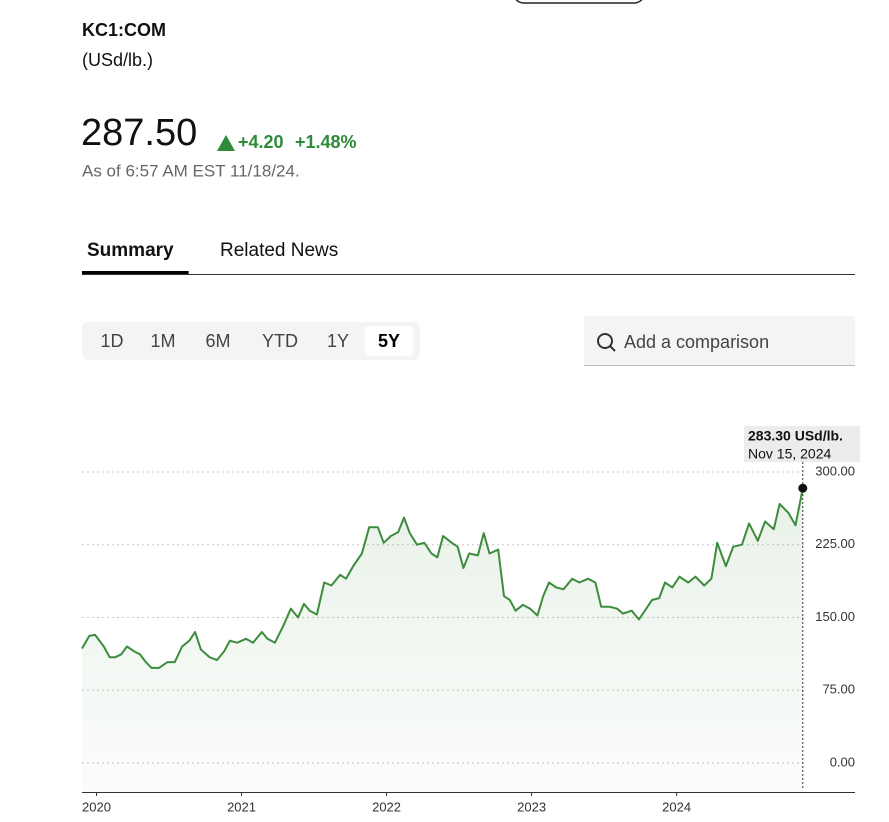  What do you see at coordinates (96, 806) in the screenshot?
I see `x-tick-label: 2020` at bounding box center [96, 806].